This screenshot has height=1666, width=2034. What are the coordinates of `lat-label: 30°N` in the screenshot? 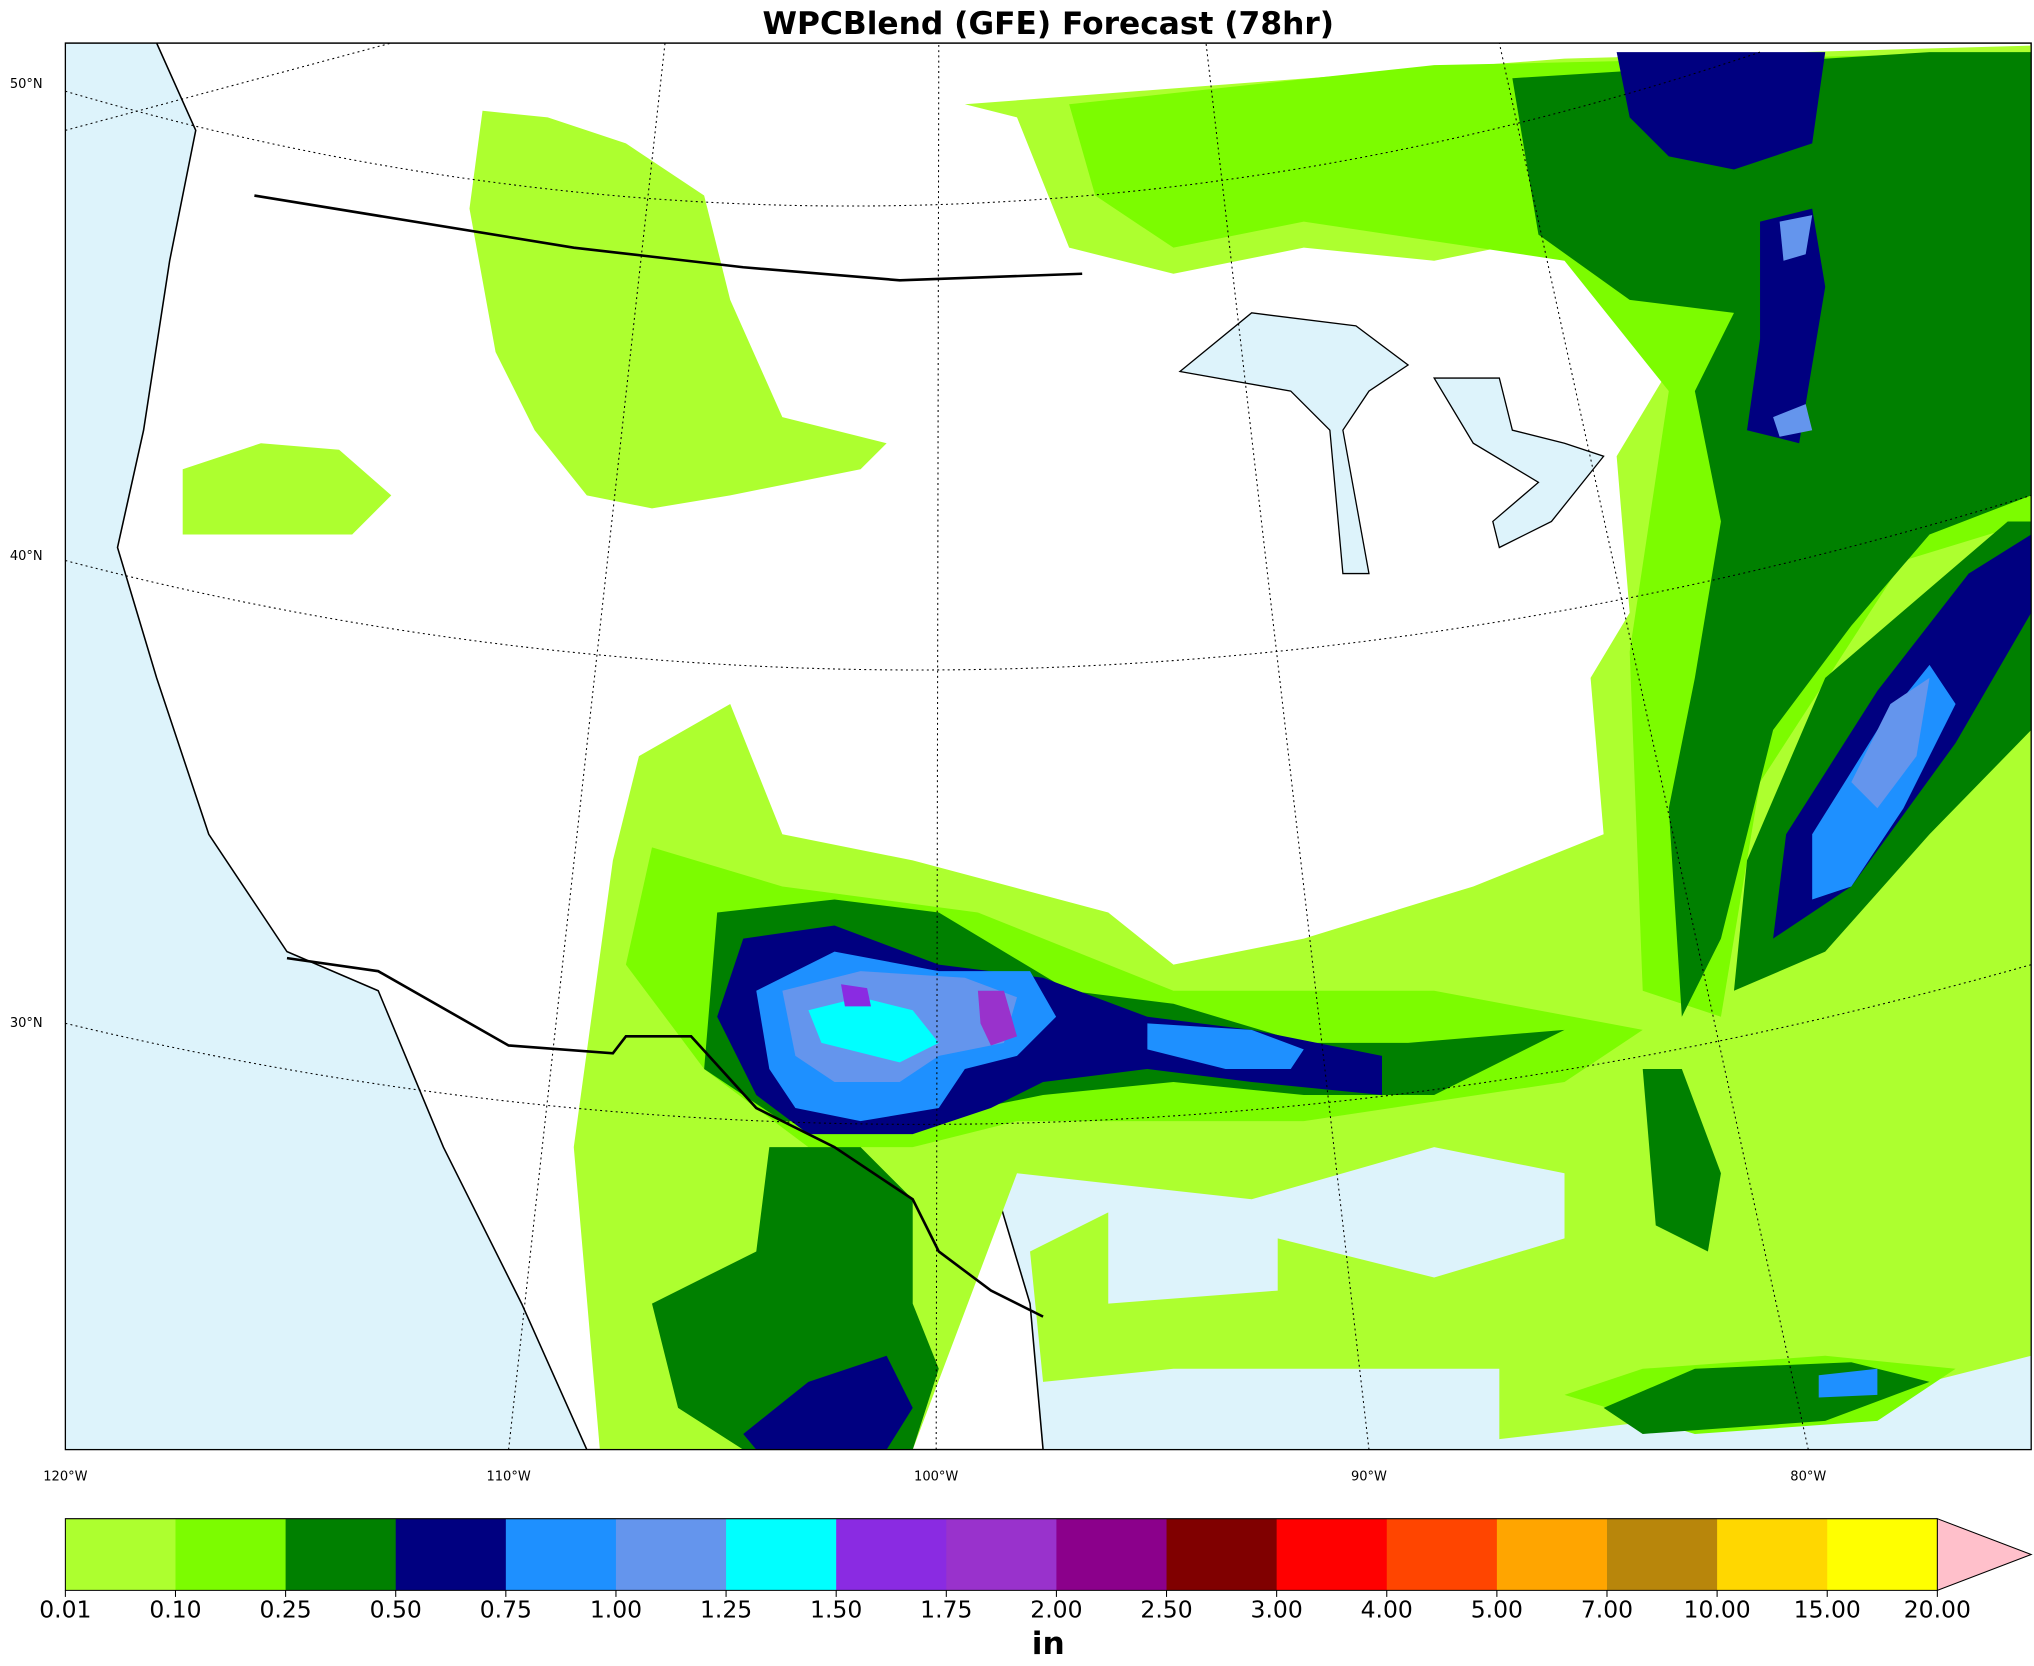 It's located at (26, 1023).